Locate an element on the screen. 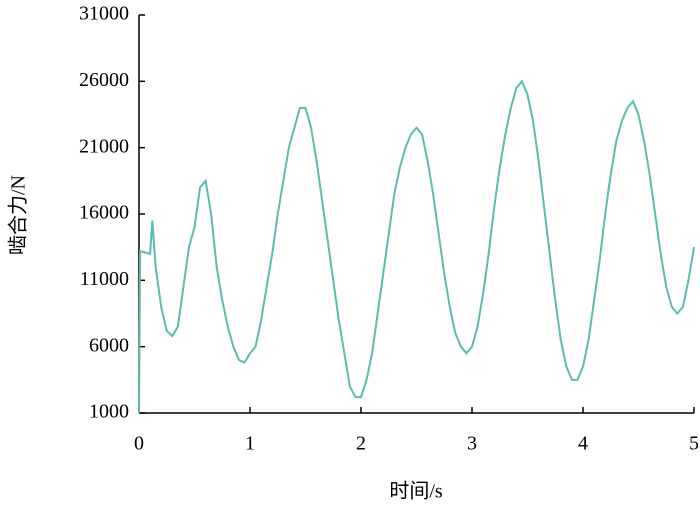  x-tick-label: 2 is located at coordinates (361, 444).